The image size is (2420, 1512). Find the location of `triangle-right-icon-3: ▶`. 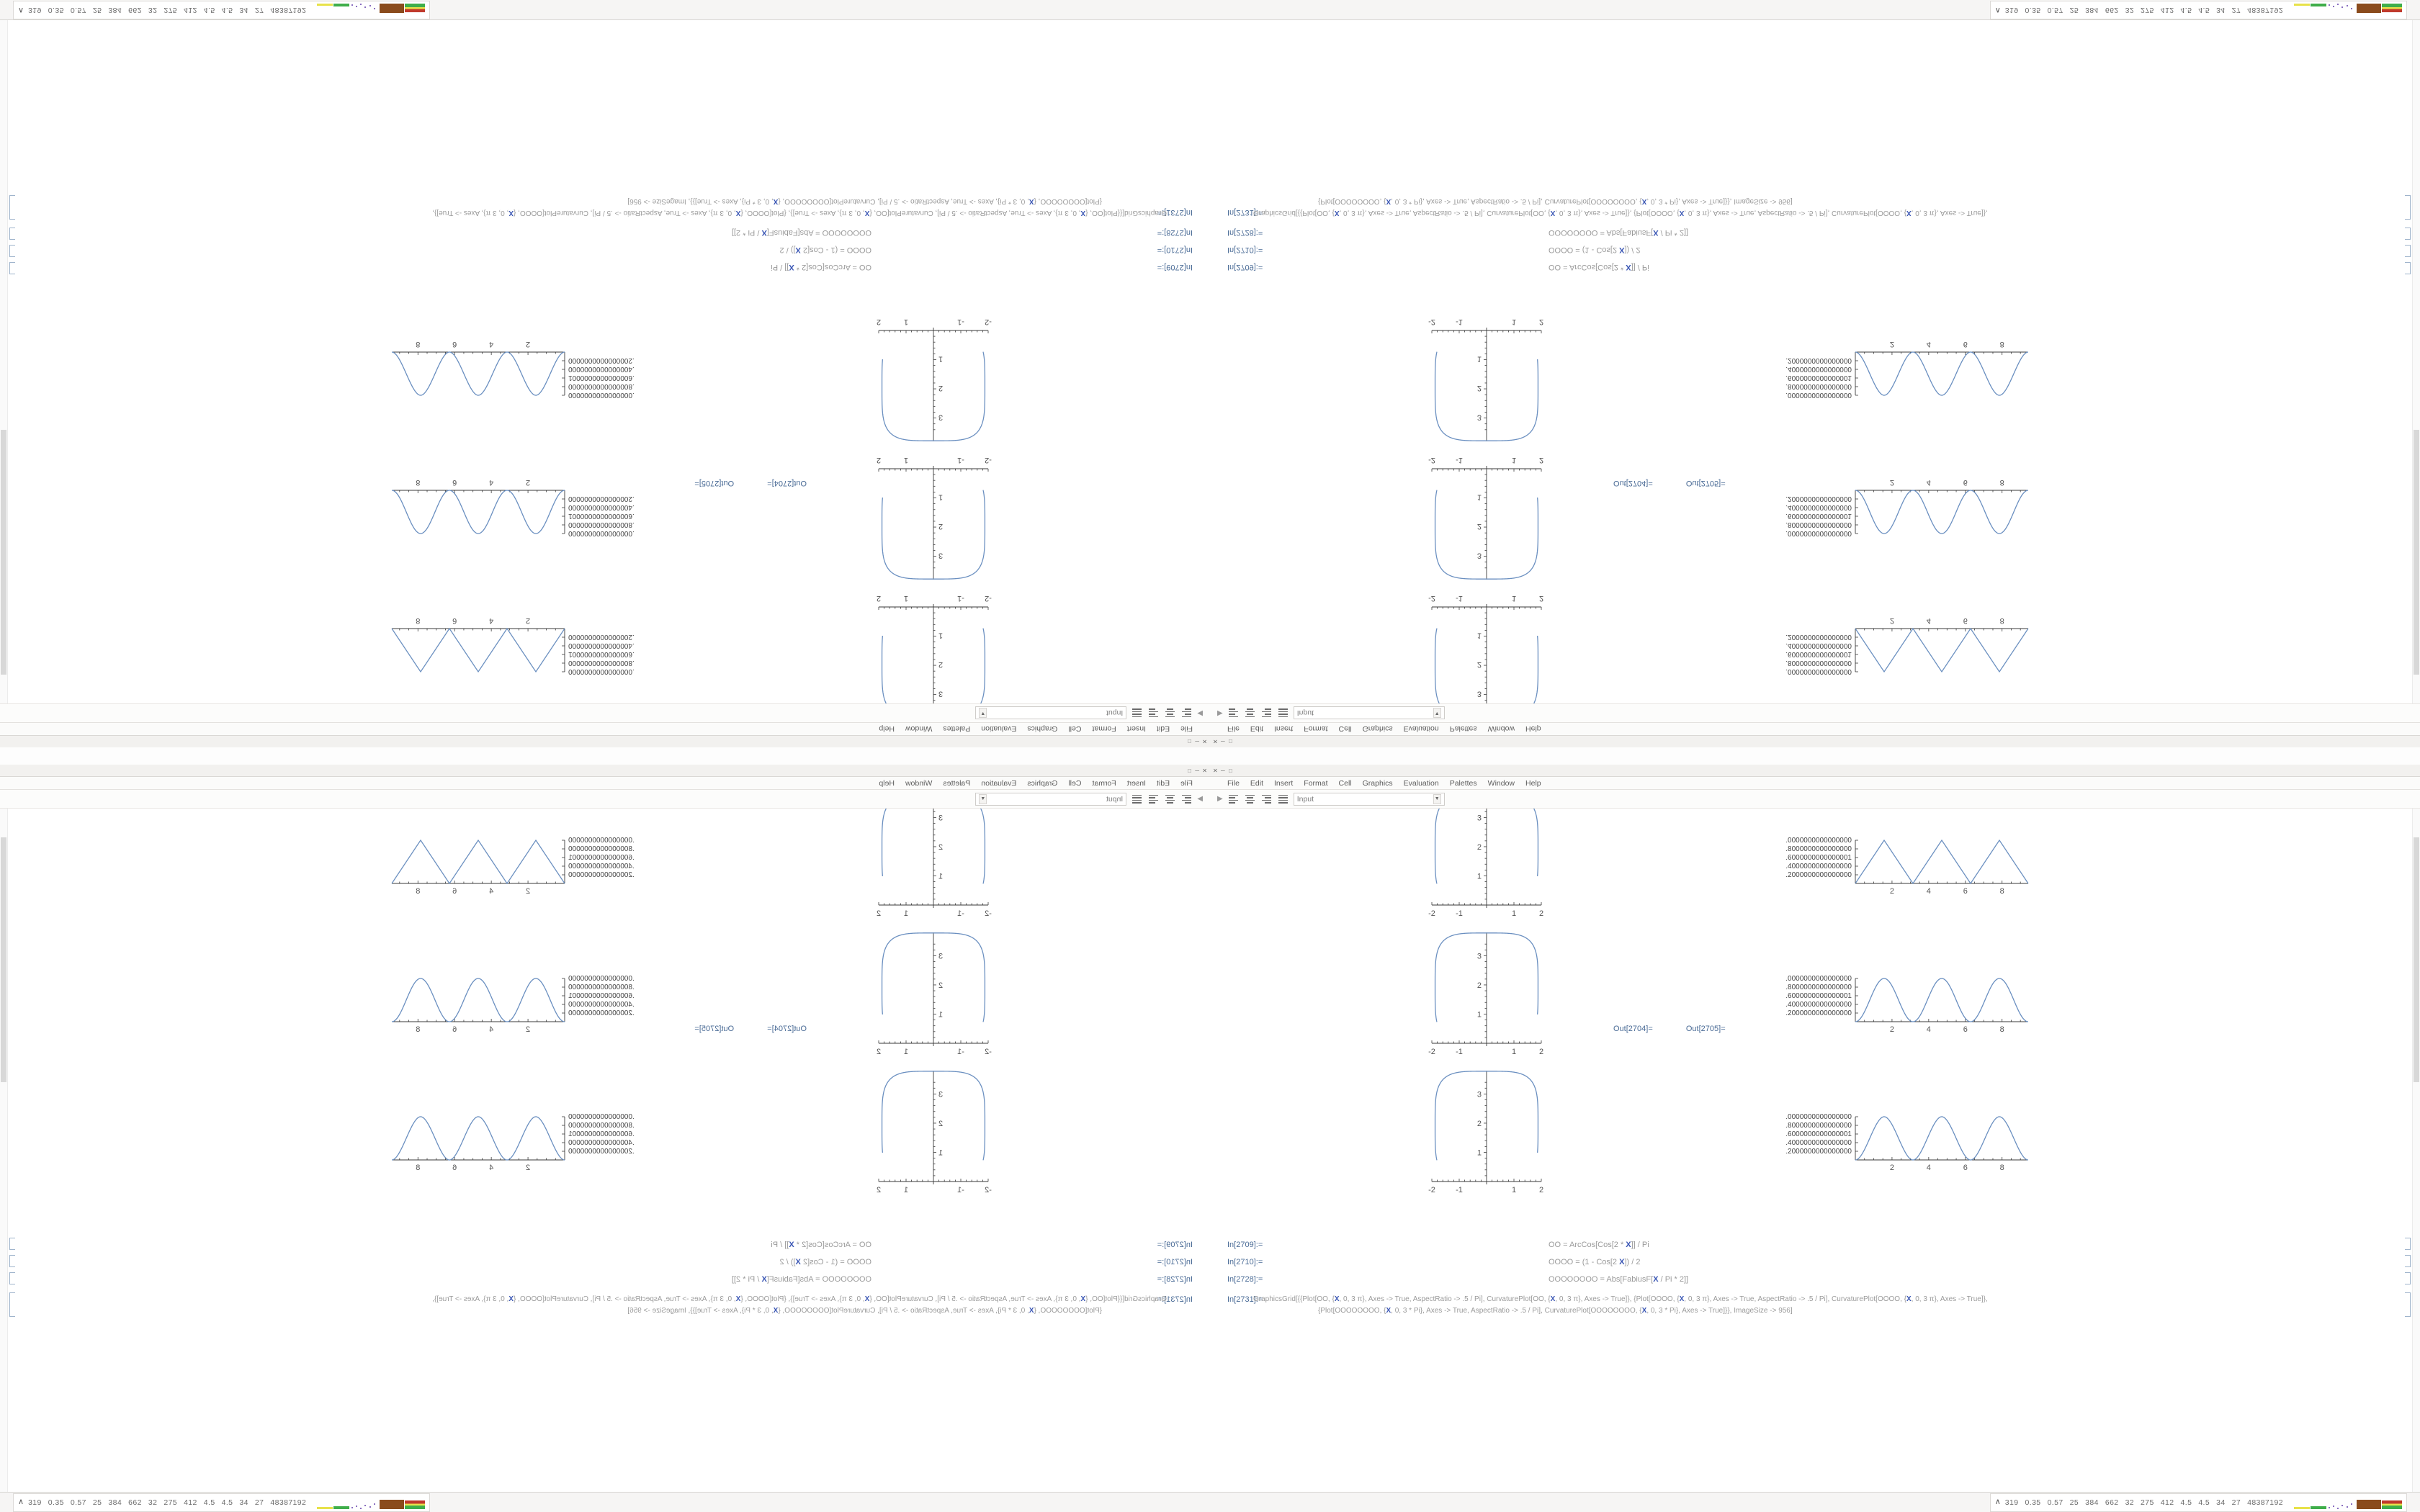

triangle-right-icon-3: ▶ is located at coordinates (1200, 799).